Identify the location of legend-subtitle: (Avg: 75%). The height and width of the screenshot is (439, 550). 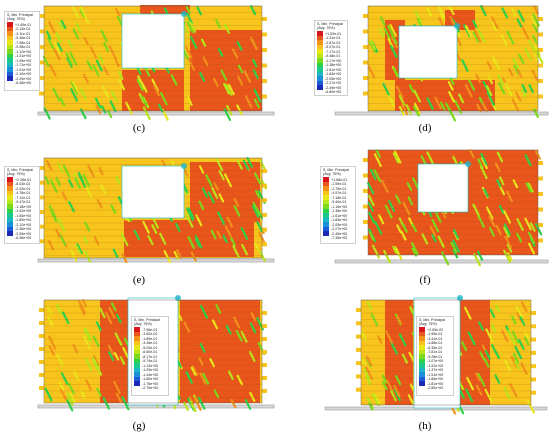
(143, 324).